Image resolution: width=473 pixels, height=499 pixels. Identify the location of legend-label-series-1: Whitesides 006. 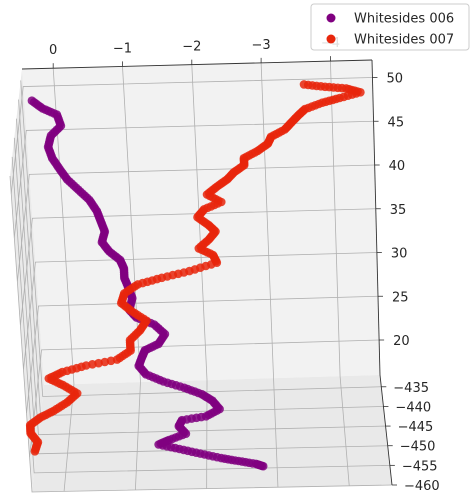
(404, 19).